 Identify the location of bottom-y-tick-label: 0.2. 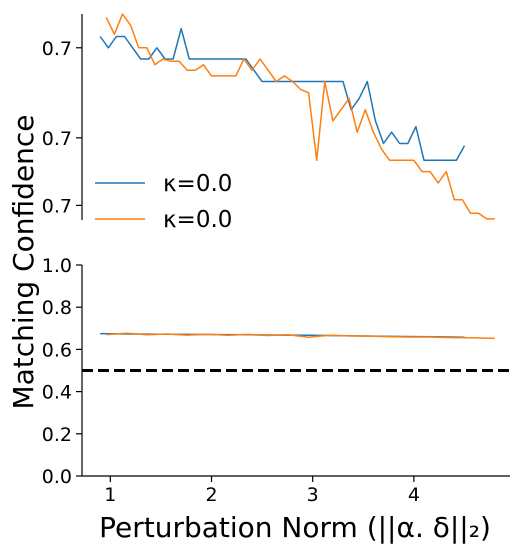
(57, 435).